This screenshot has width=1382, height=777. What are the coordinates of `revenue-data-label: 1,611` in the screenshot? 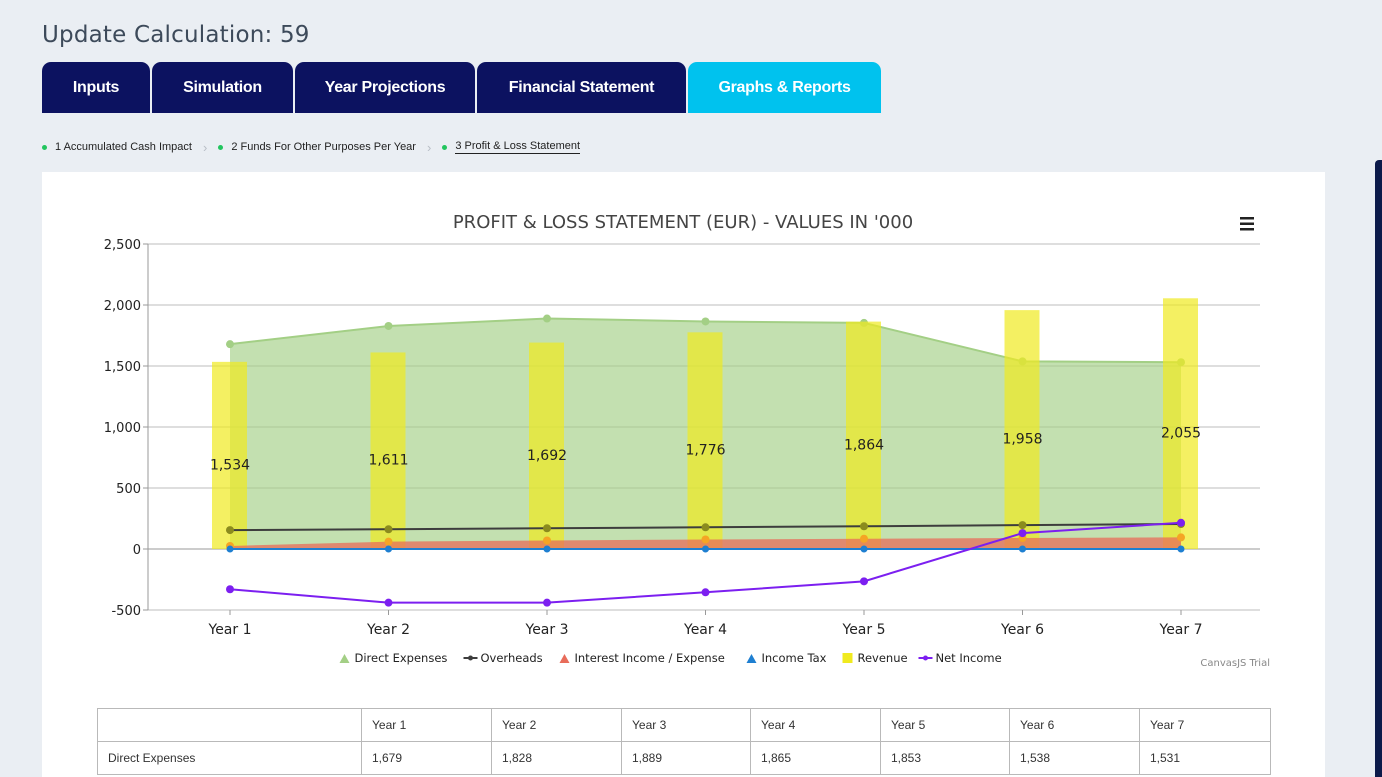 It's located at (388, 461).